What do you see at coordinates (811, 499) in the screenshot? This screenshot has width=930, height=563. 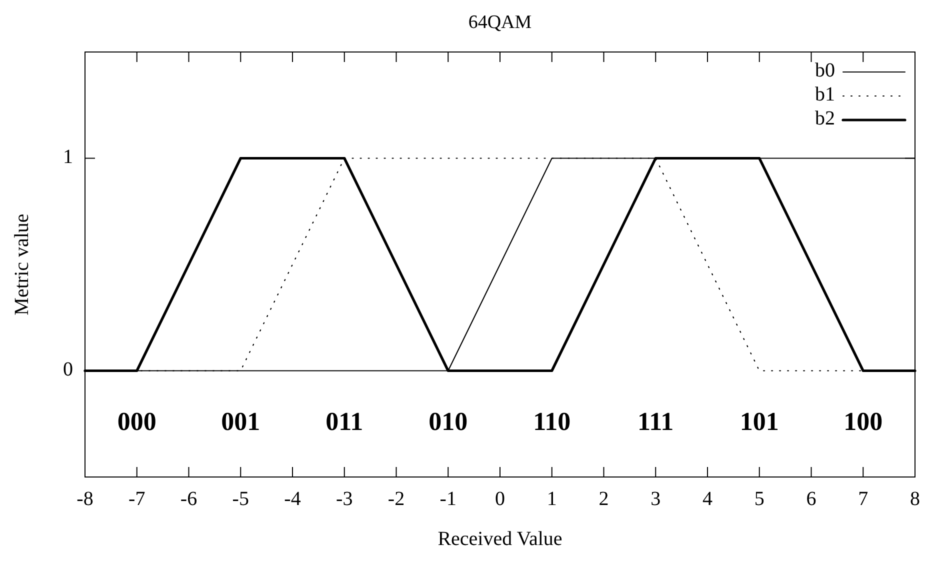 I see `x-tick-label: 6` at bounding box center [811, 499].